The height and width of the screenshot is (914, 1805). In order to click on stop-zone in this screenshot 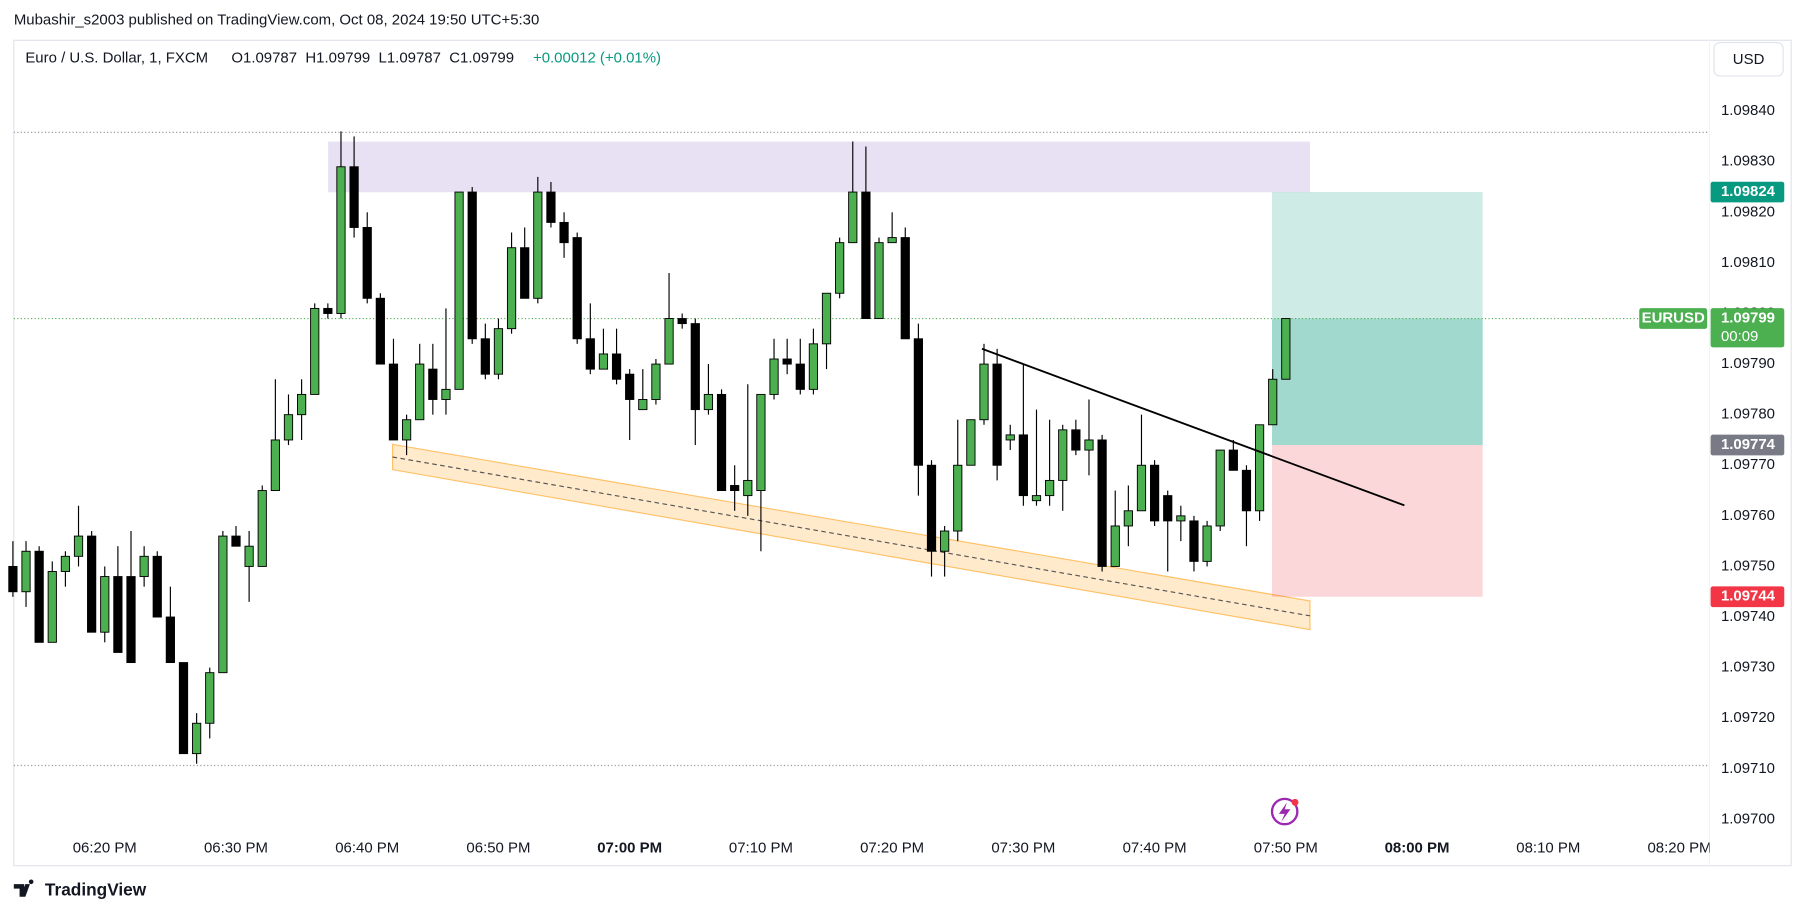, I will do `click(1377, 521)`.